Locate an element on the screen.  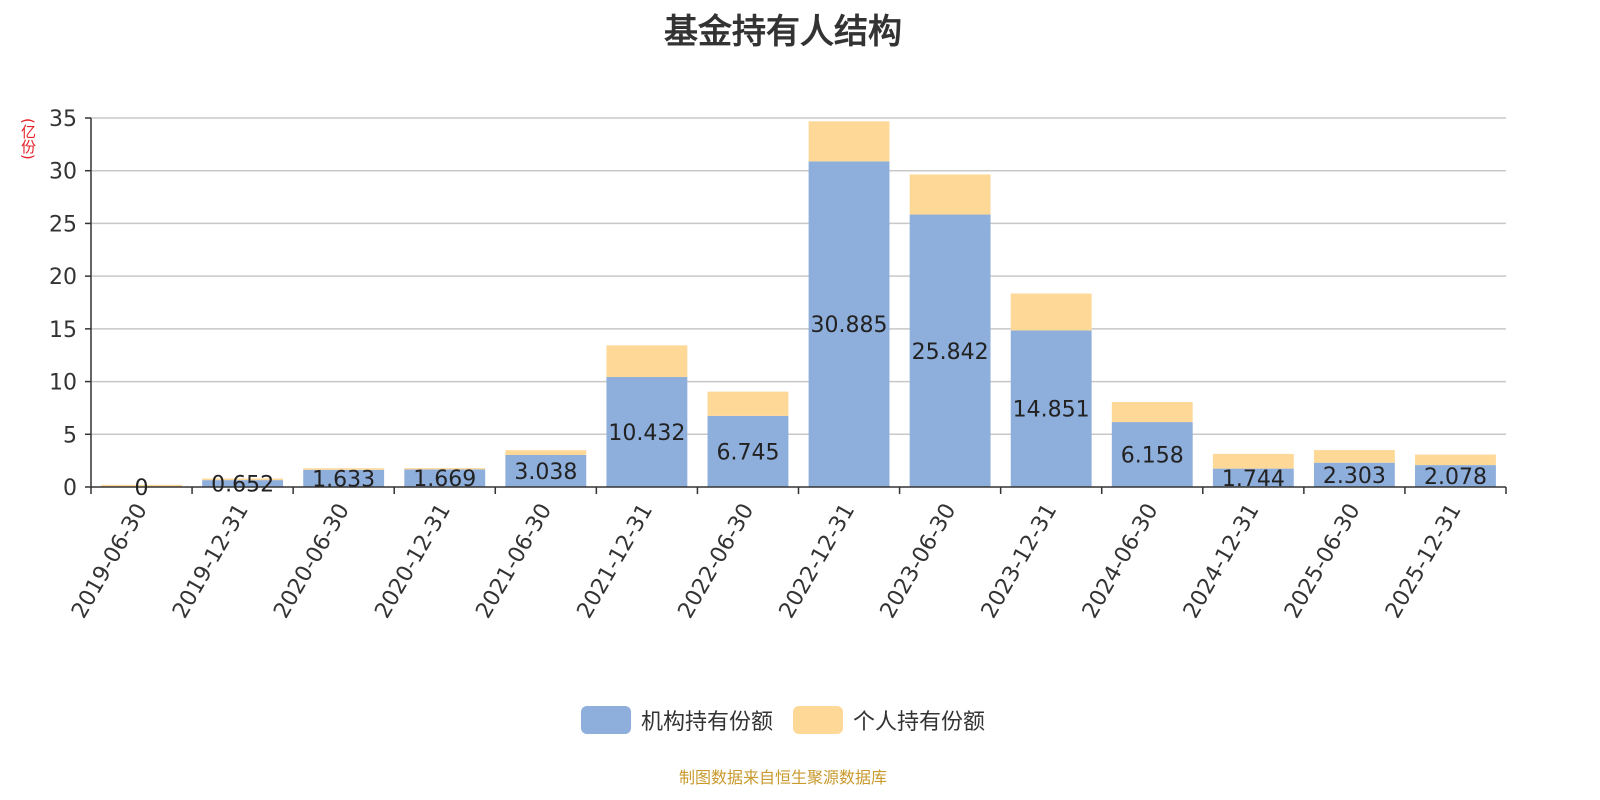
y-axis-label: (亿份) is located at coordinates (28, 139).